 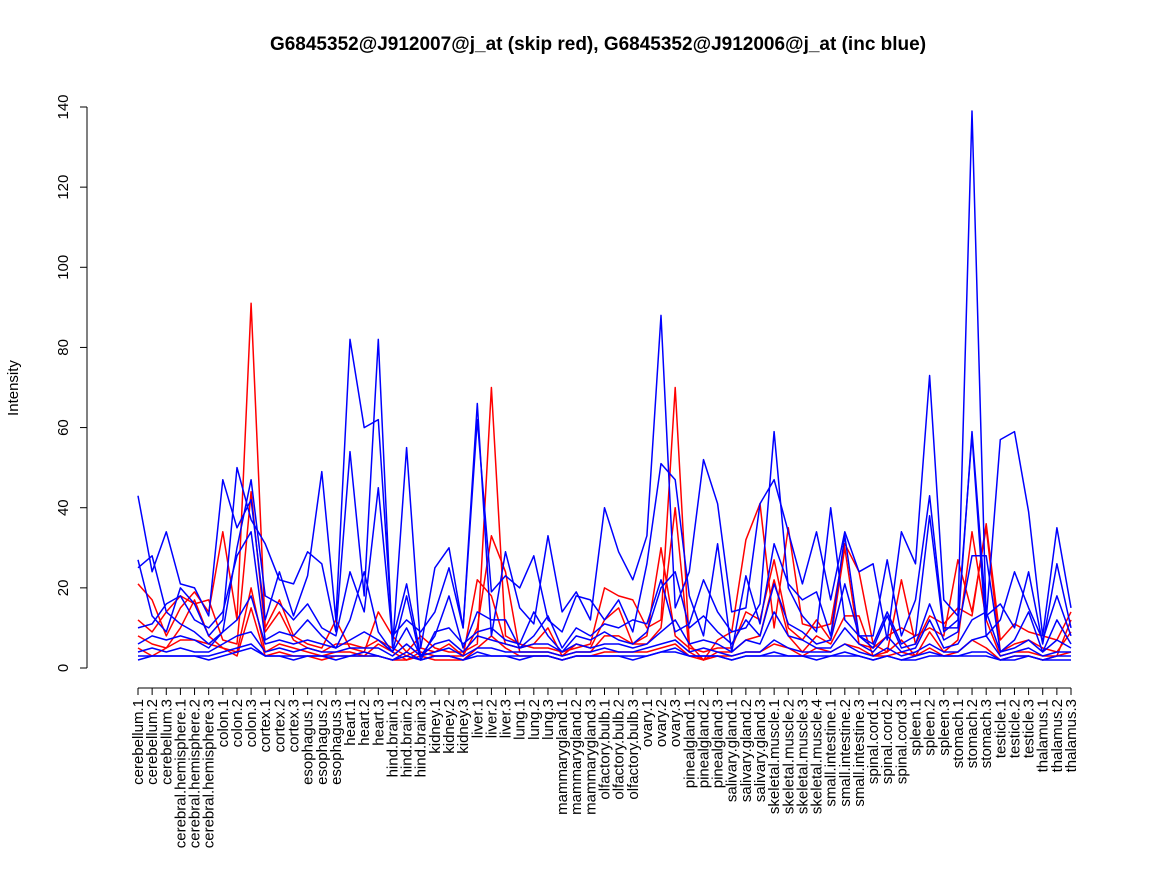 I want to click on y-tick-label: 80, so click(x=63, y=347).